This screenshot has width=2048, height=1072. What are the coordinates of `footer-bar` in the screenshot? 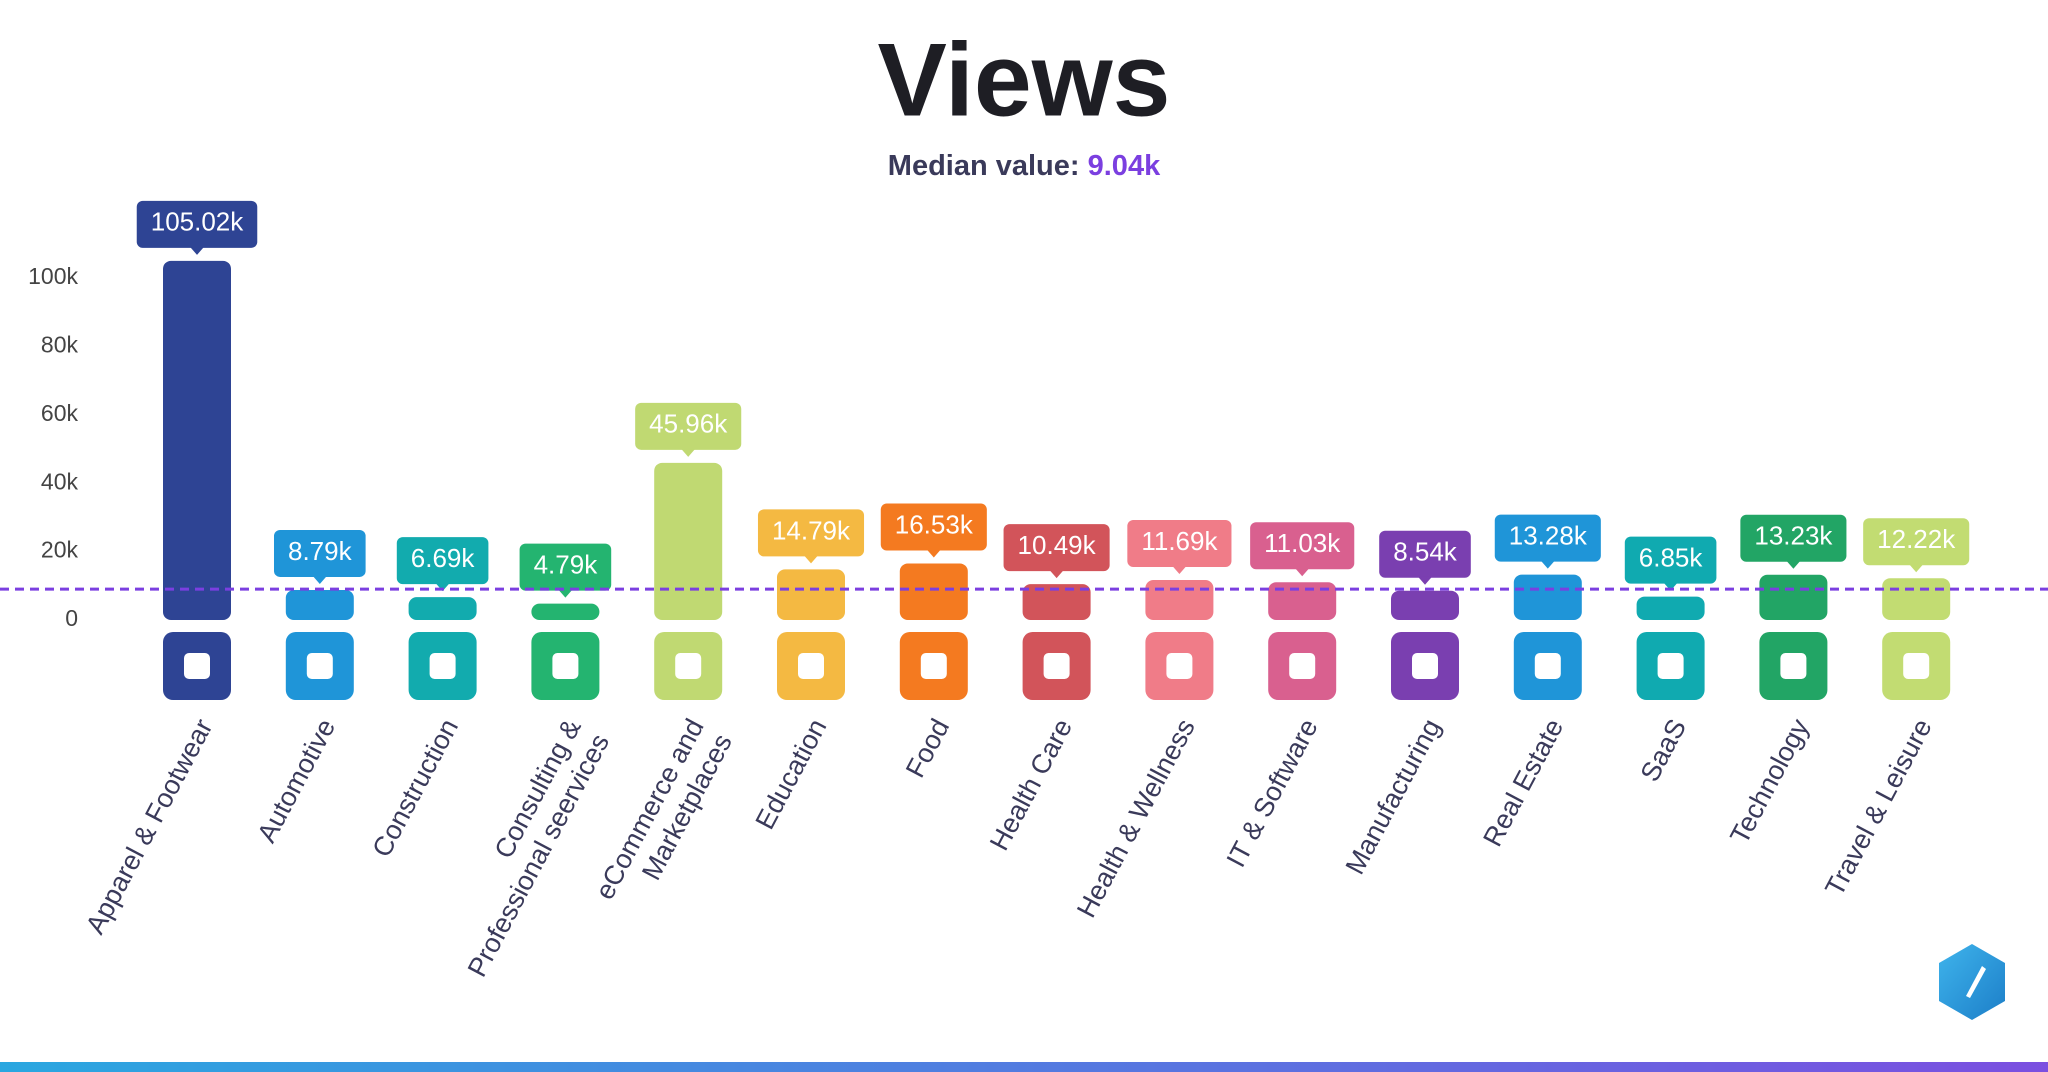 It's located at (1024, 1067).